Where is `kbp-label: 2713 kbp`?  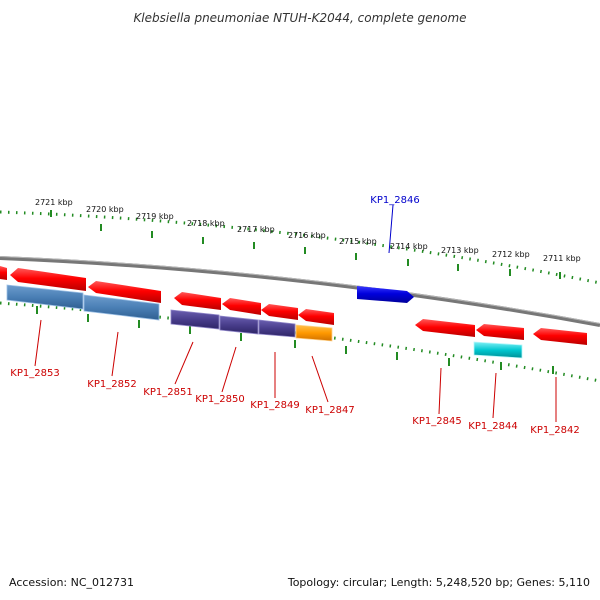 kbp-label: 2713 kbp is located at coordinates (460, 250).